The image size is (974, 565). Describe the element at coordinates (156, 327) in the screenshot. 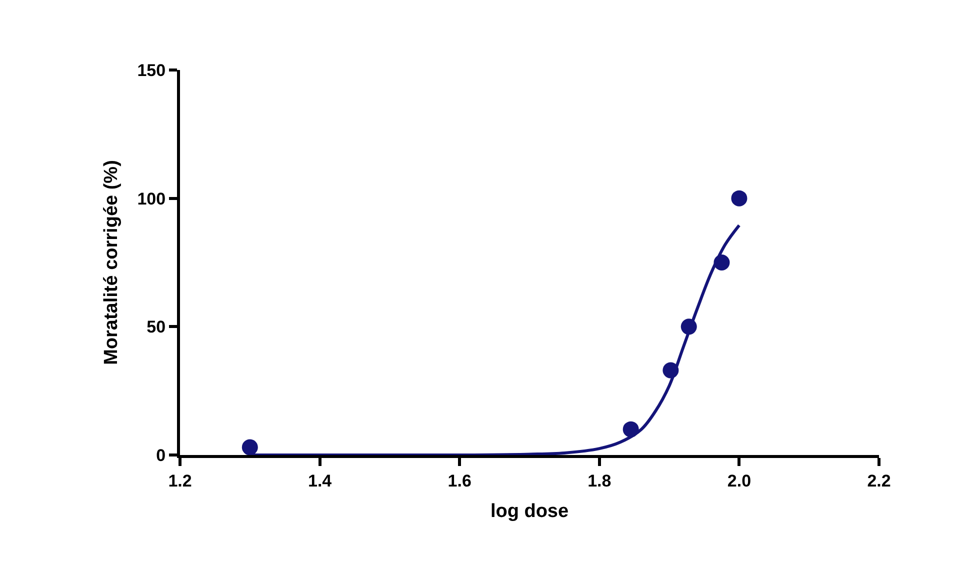

I see `y-tick-label: 50` at that location.